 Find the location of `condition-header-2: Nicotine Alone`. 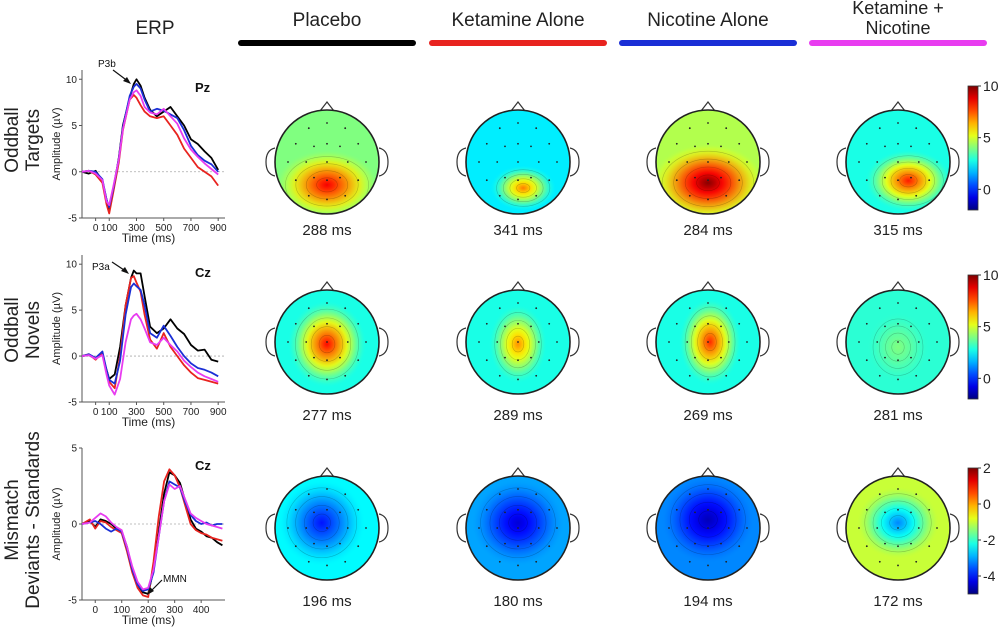

condition-header-2: Nicotine Alone is located at coordinates (708, 28).